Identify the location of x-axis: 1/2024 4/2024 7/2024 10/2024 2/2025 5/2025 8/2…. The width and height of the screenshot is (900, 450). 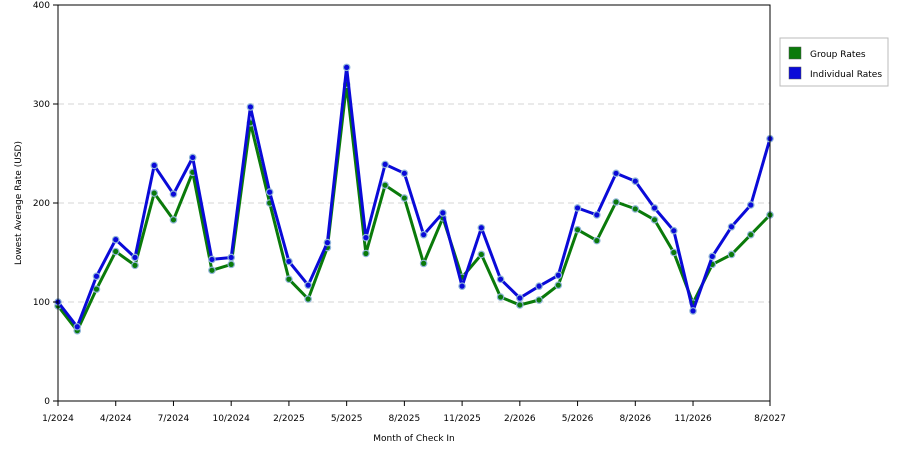
(414, 412).